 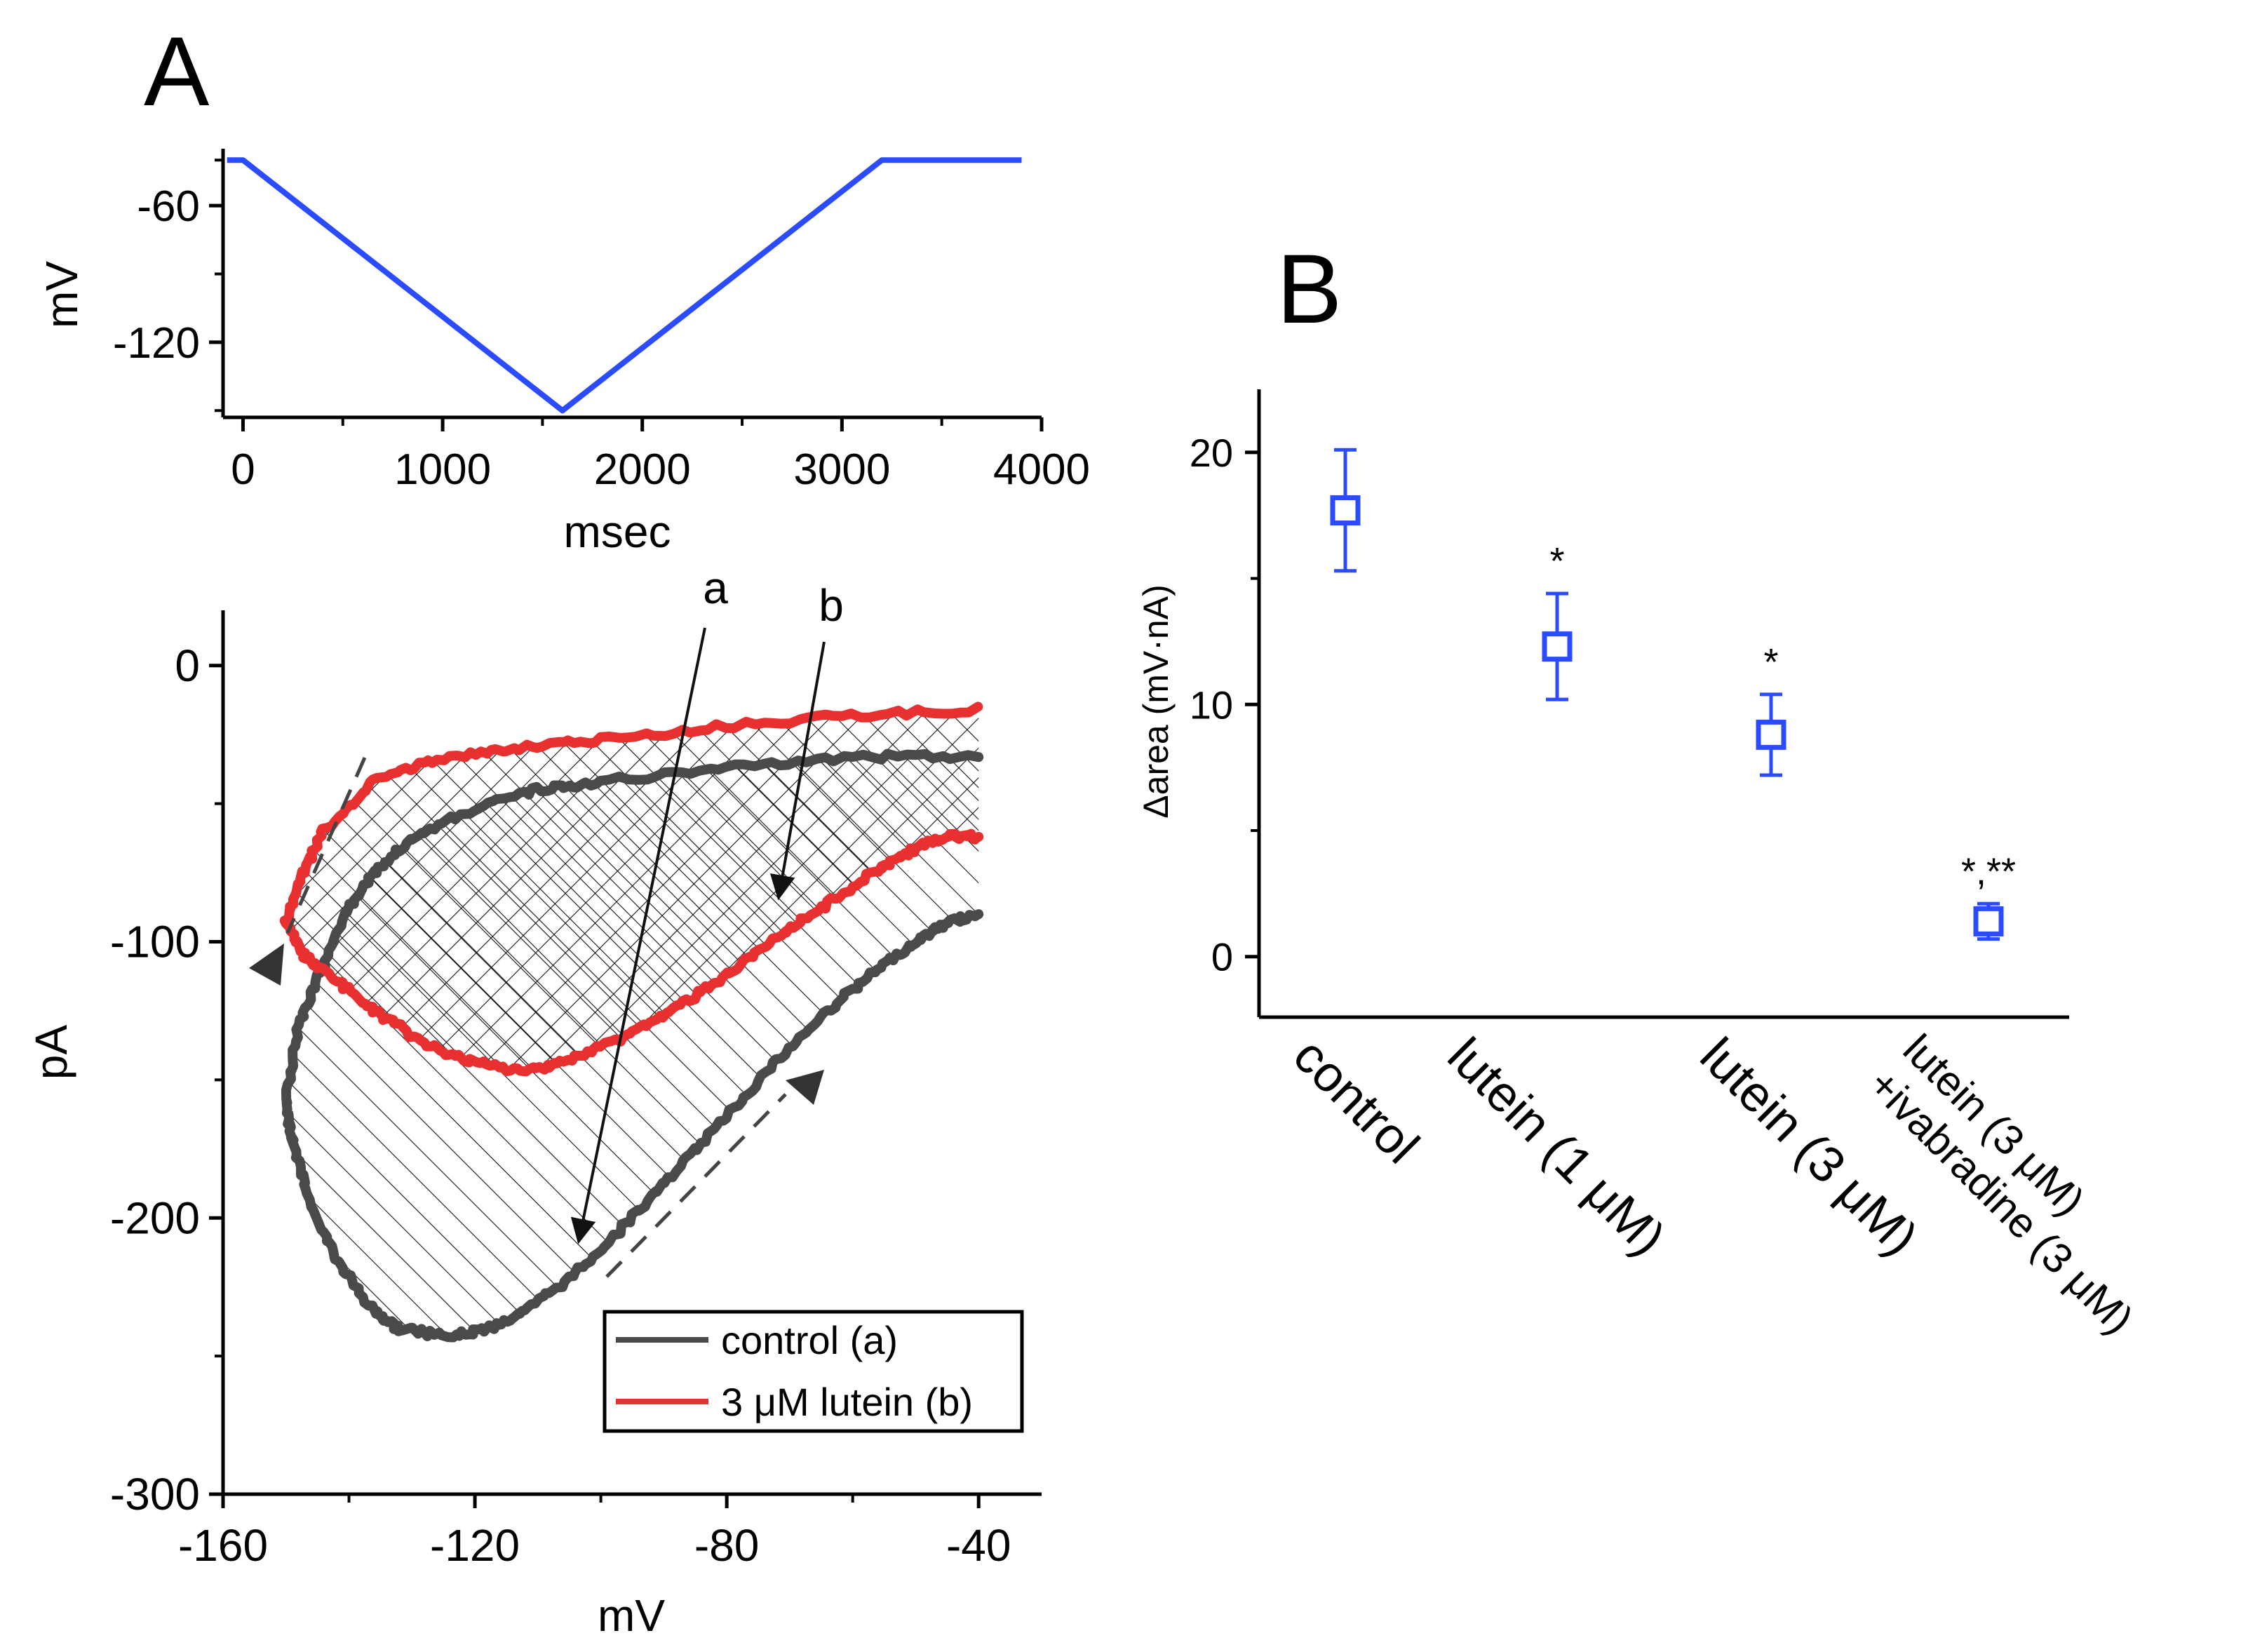 What do you see at coordinates (841, 469) in the screenshot?
I see `ramp-x-tick-label: 3000` at bounding box center [841, 469].